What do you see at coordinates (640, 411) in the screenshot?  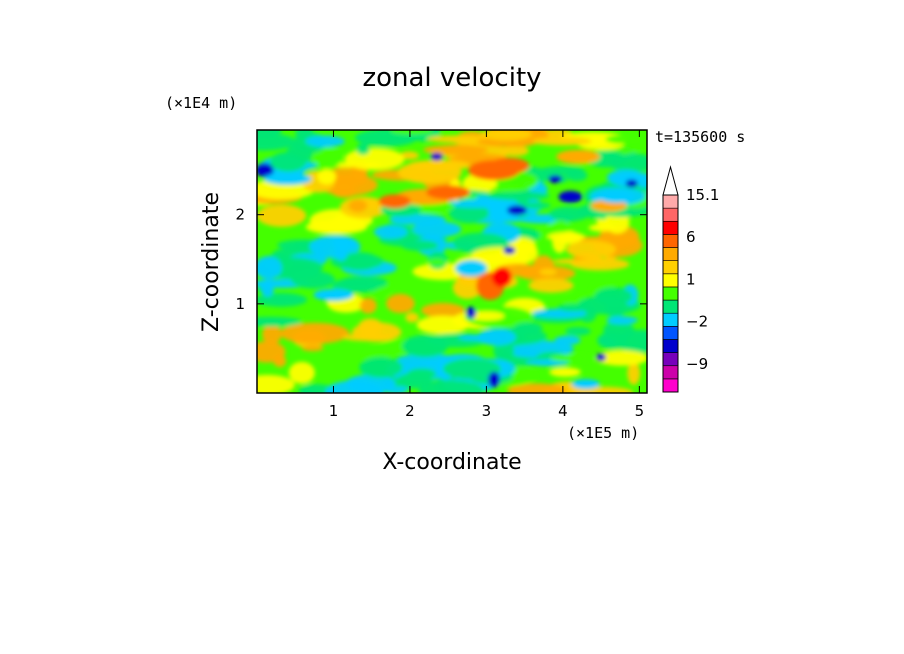 I see `x-tick-label-4: 5` at bounding box center [640, 411].